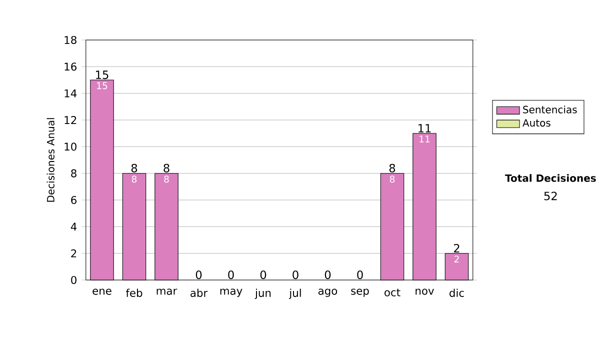  What do you see at coordinates (550, 196) in the screenshot?
I see `text: 52` at bounding box center [550, 196].